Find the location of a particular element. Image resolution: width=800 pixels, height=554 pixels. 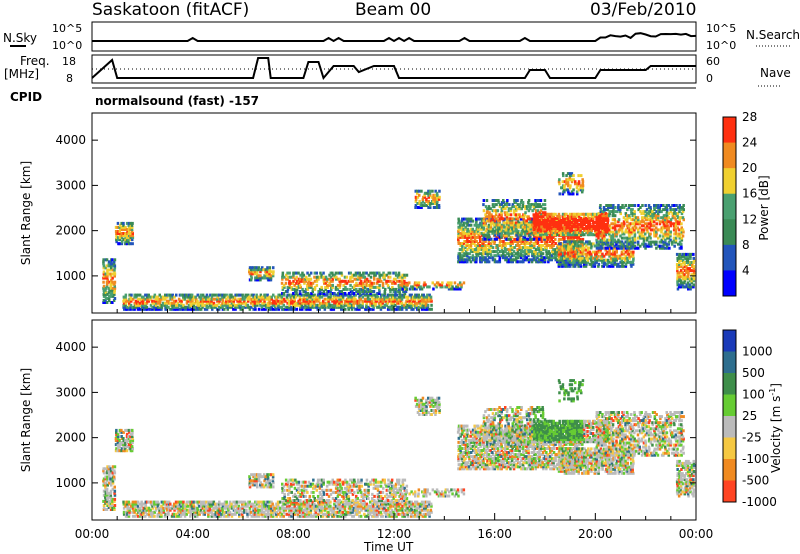

y-tick-label: 4000 is located at coordinates (70, 140).